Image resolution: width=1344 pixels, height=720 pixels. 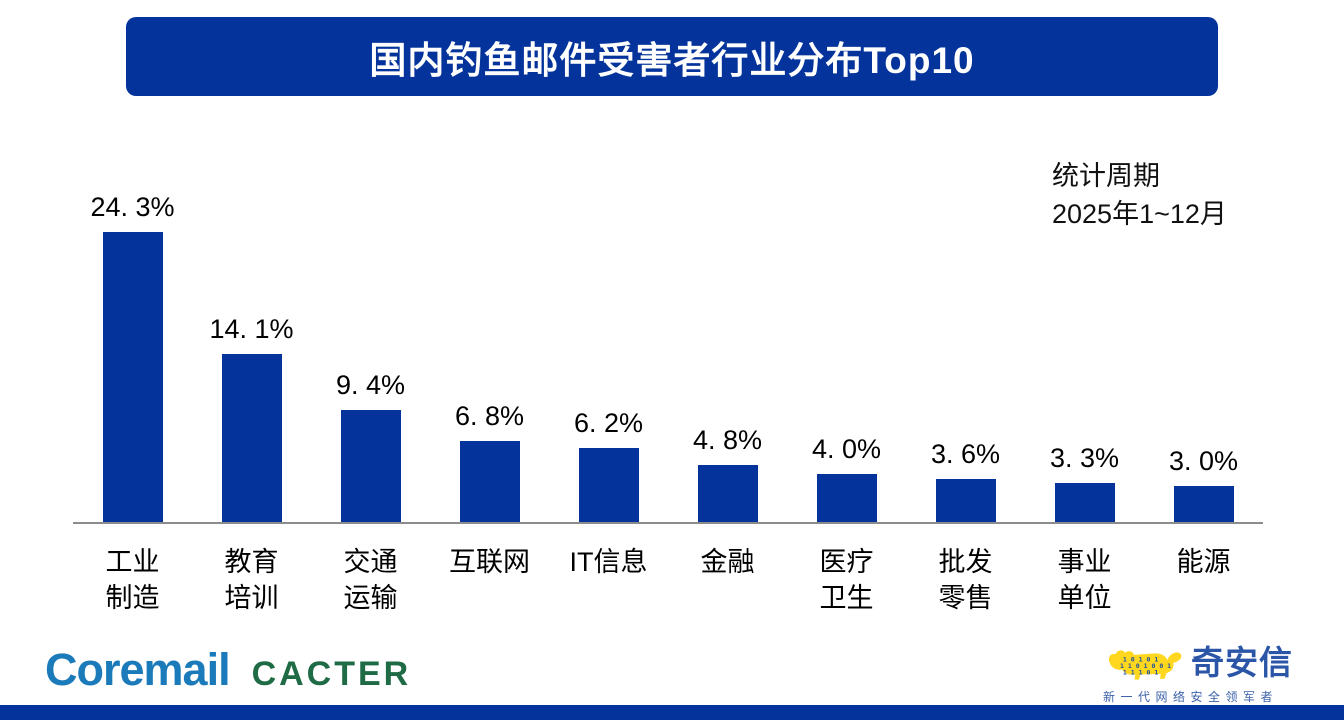 I want to click on bar-value-label: 4. 0%, so click(x=846, y=449).